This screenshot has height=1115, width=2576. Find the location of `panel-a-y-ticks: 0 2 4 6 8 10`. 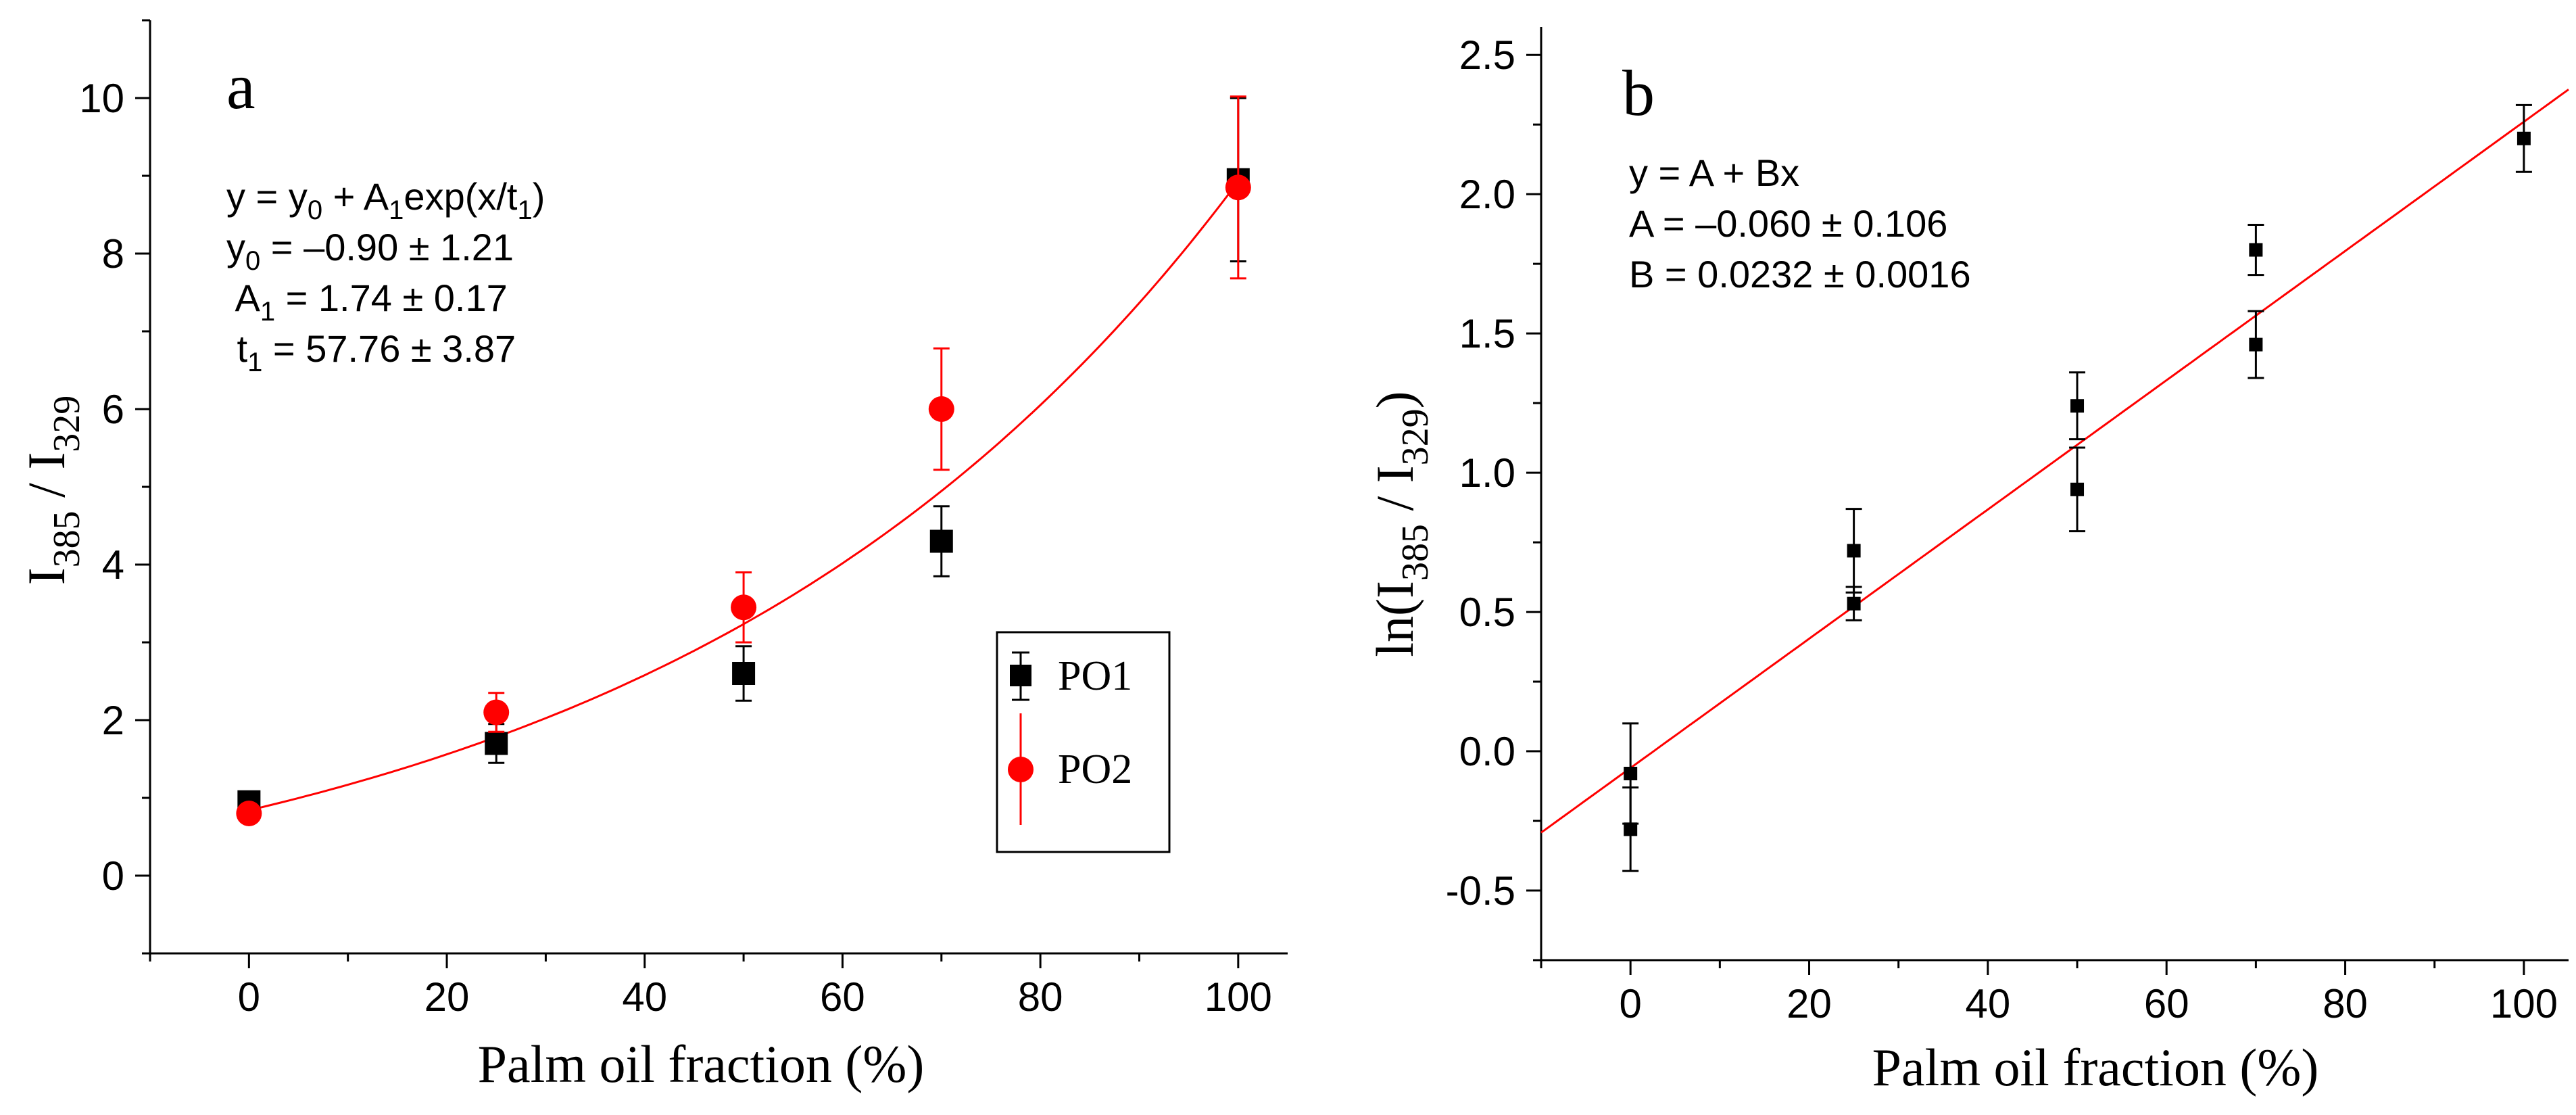

panel-a-y-ticks: 0 2 4 6 8 10 is located at coordinates (115, 487).